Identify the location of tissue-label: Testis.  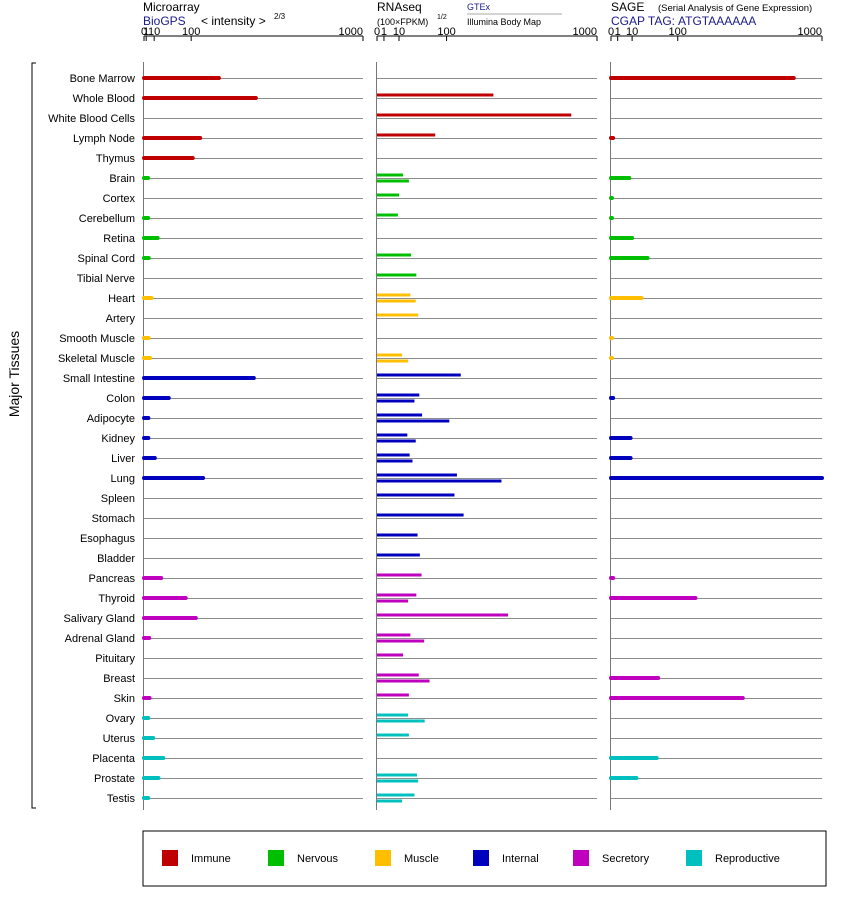
(121, 799).